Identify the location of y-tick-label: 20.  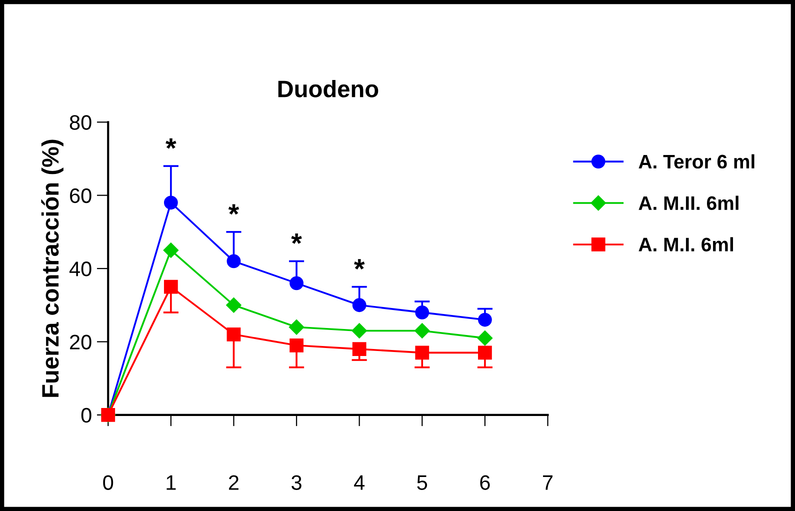
(81, 342).